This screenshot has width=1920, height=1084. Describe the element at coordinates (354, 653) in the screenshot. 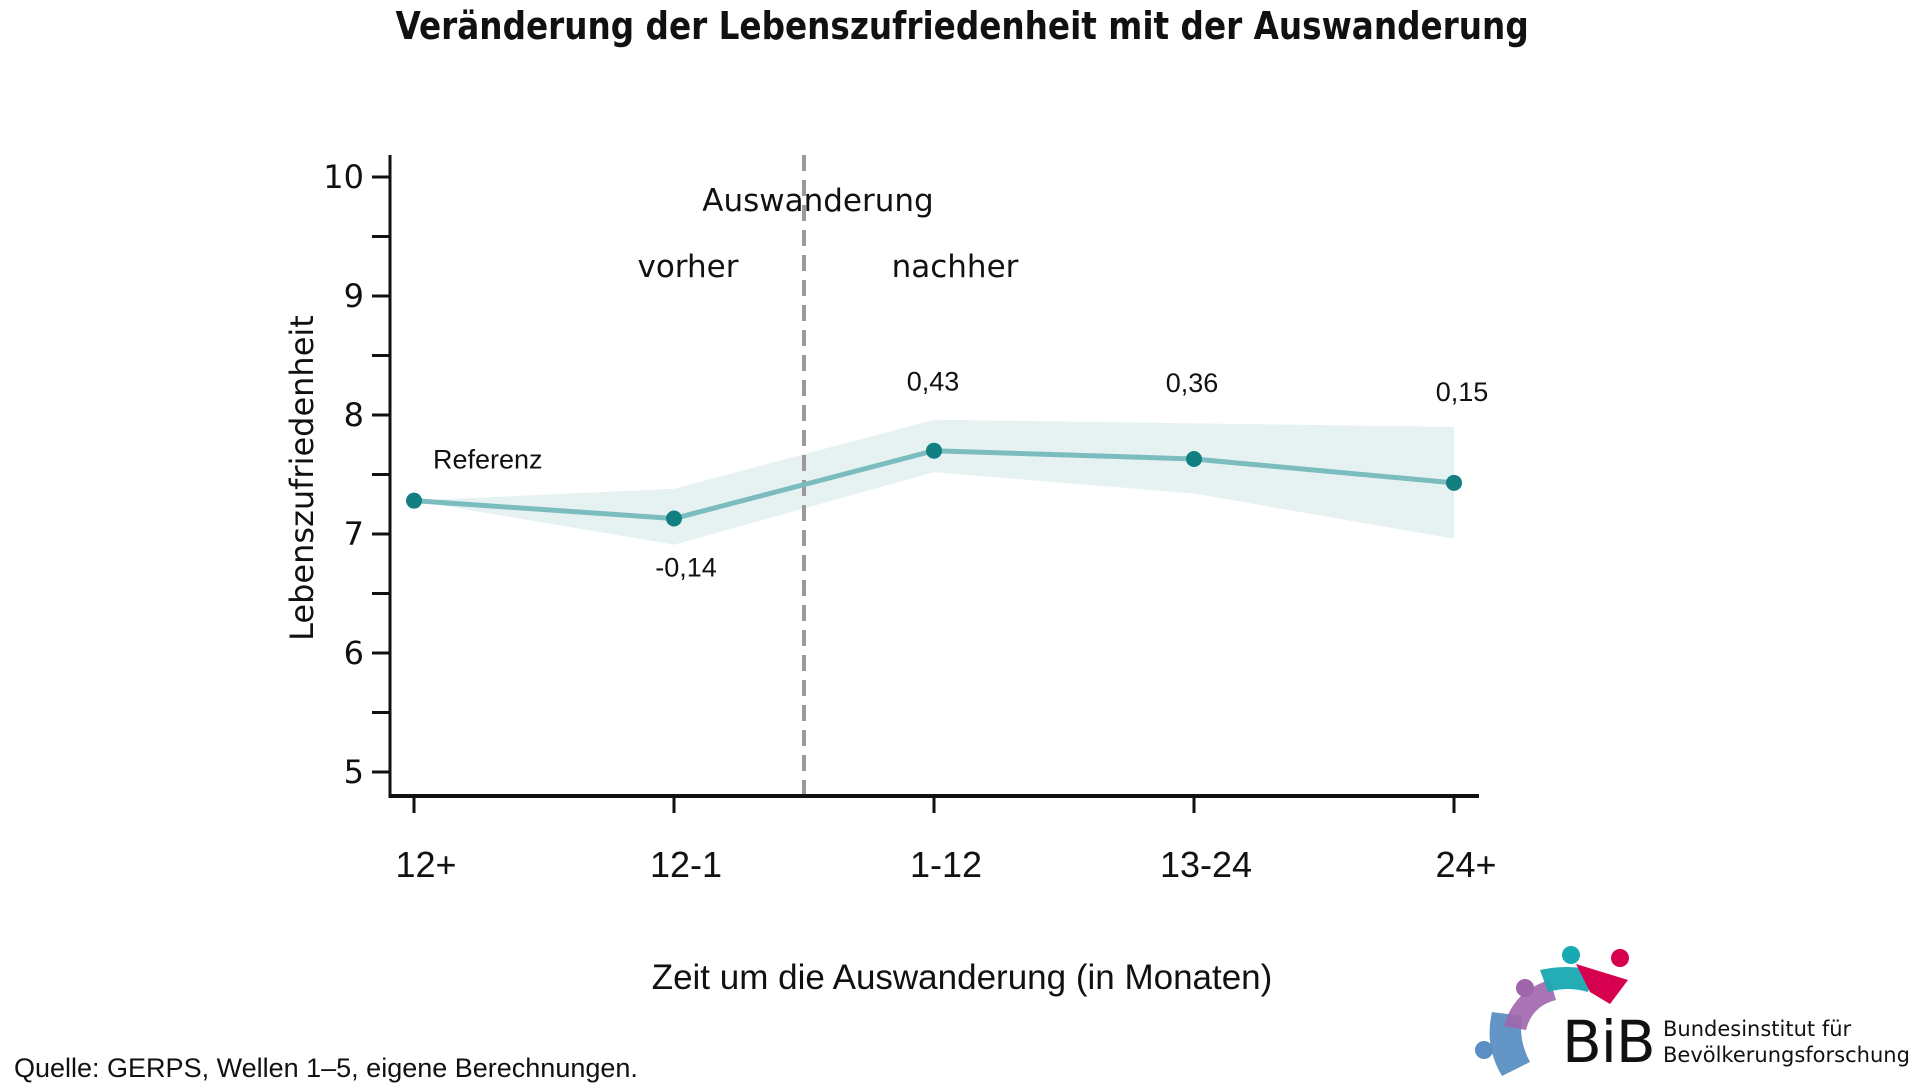

I see `y-tick-label: 6` at that location.